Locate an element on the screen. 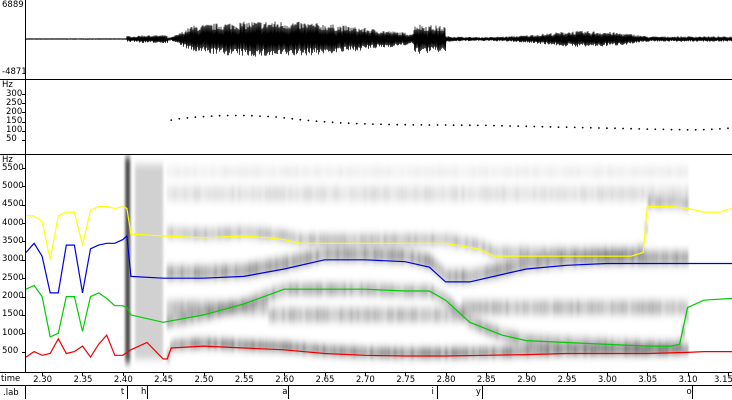 The width and height of the screenshot is (732, 400). segment-label: i is located at coordinates (432, 392).